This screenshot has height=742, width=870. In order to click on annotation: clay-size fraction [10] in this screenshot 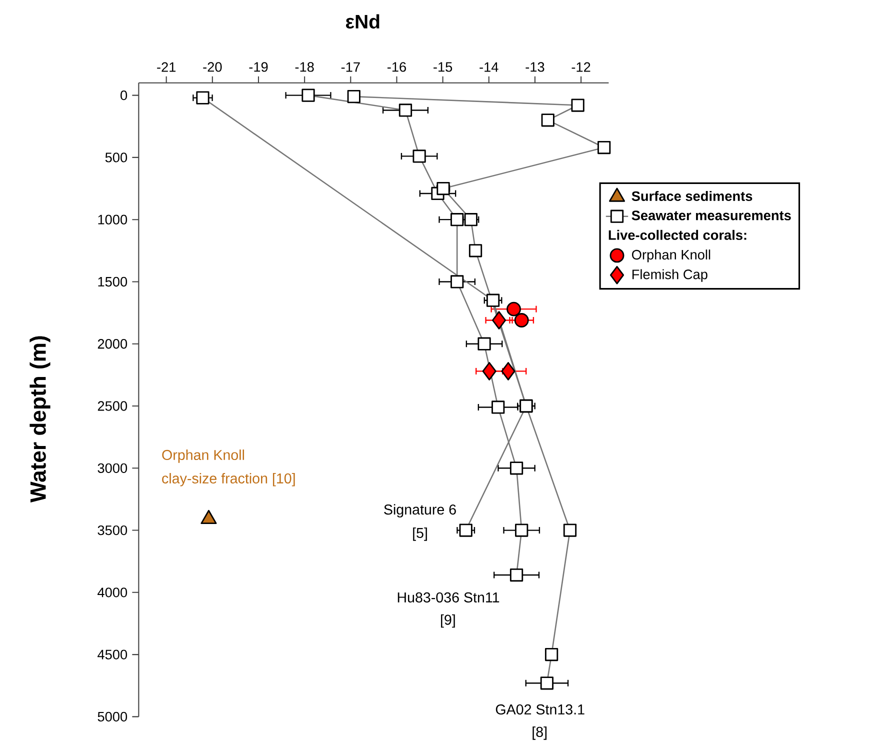, I will do `click(228, 479)`.